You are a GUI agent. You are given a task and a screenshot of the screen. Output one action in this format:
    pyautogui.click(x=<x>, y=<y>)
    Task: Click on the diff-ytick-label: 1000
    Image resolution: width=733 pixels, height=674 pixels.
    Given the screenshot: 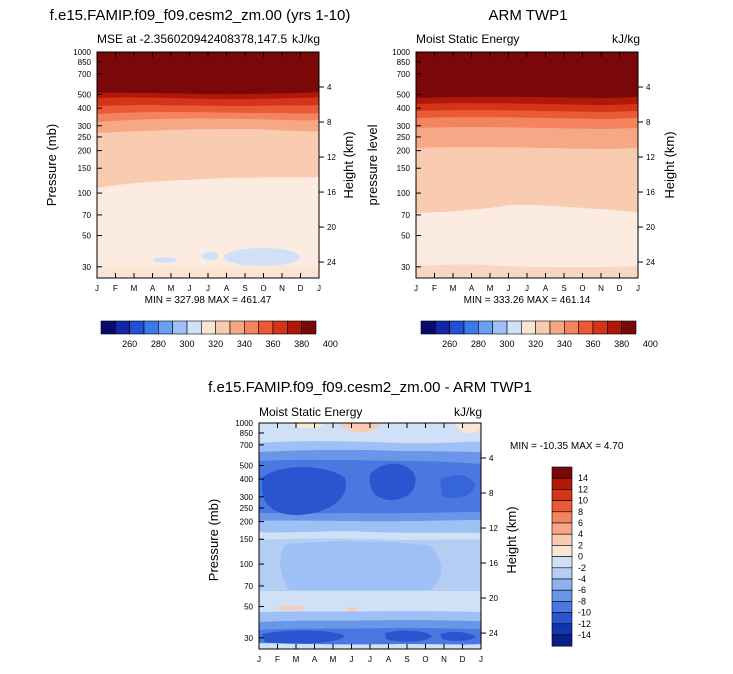 What is the action you would take?
    pyautogui.click(x=244, y=423)
    